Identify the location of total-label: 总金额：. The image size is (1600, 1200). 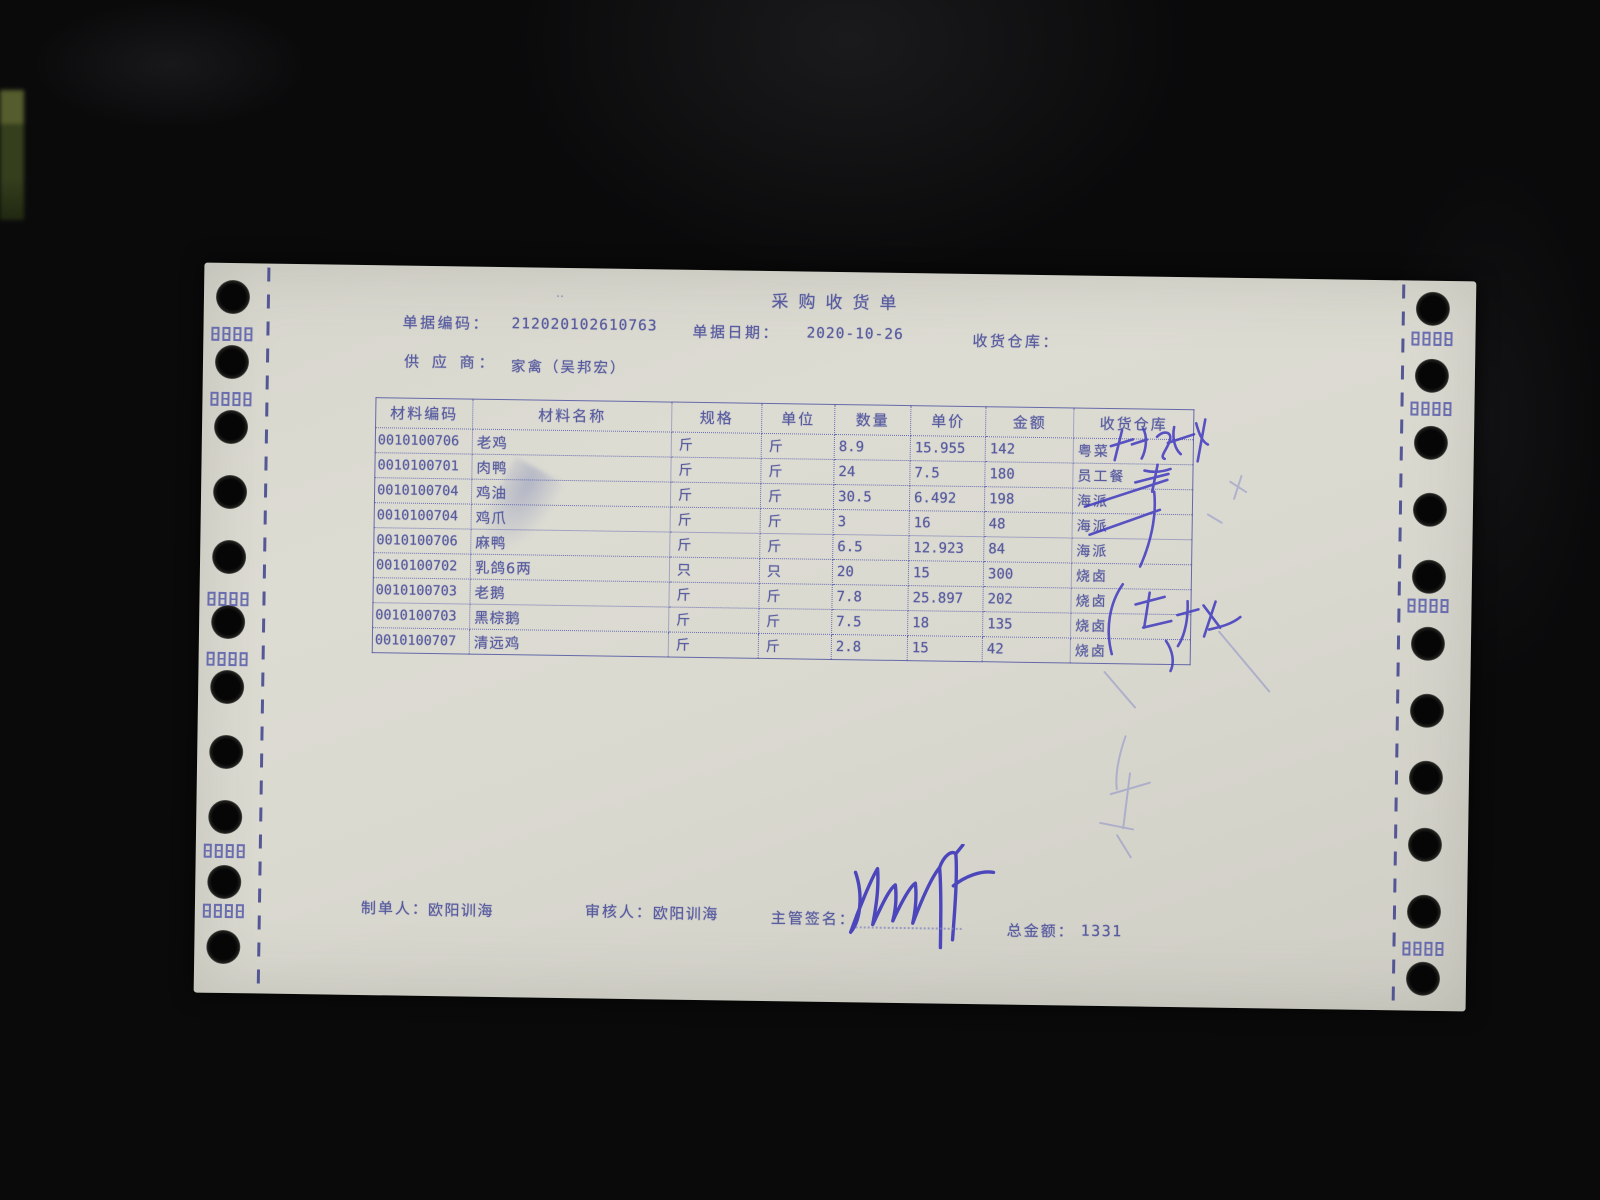
(1040, 931).